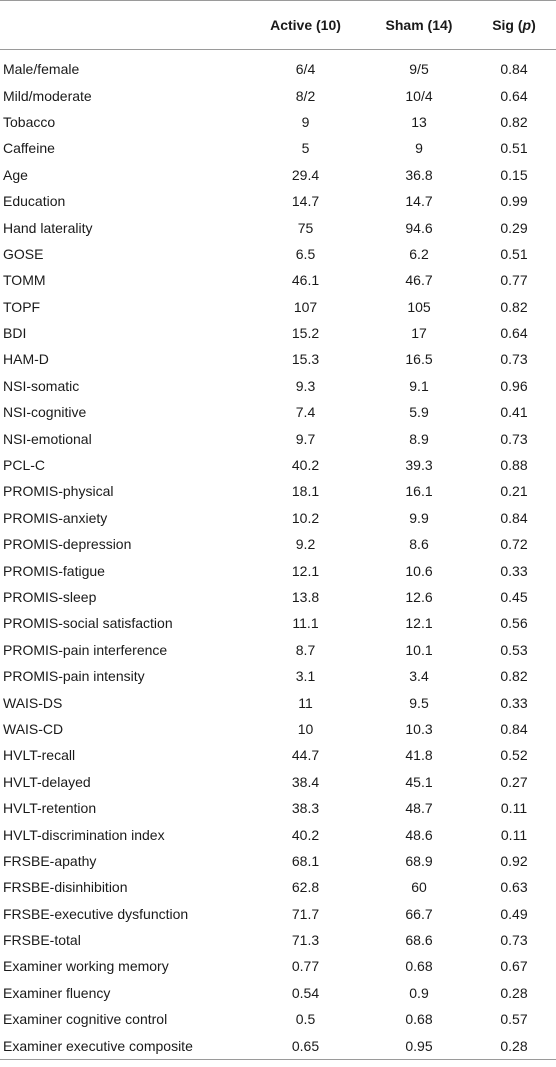  What do you see at coordinates (278, 914) in the screenshot?
I see `table-row: FRSBE-executive dysfunction 71.7 66.7 0.49` at bounding box center [278, 914].